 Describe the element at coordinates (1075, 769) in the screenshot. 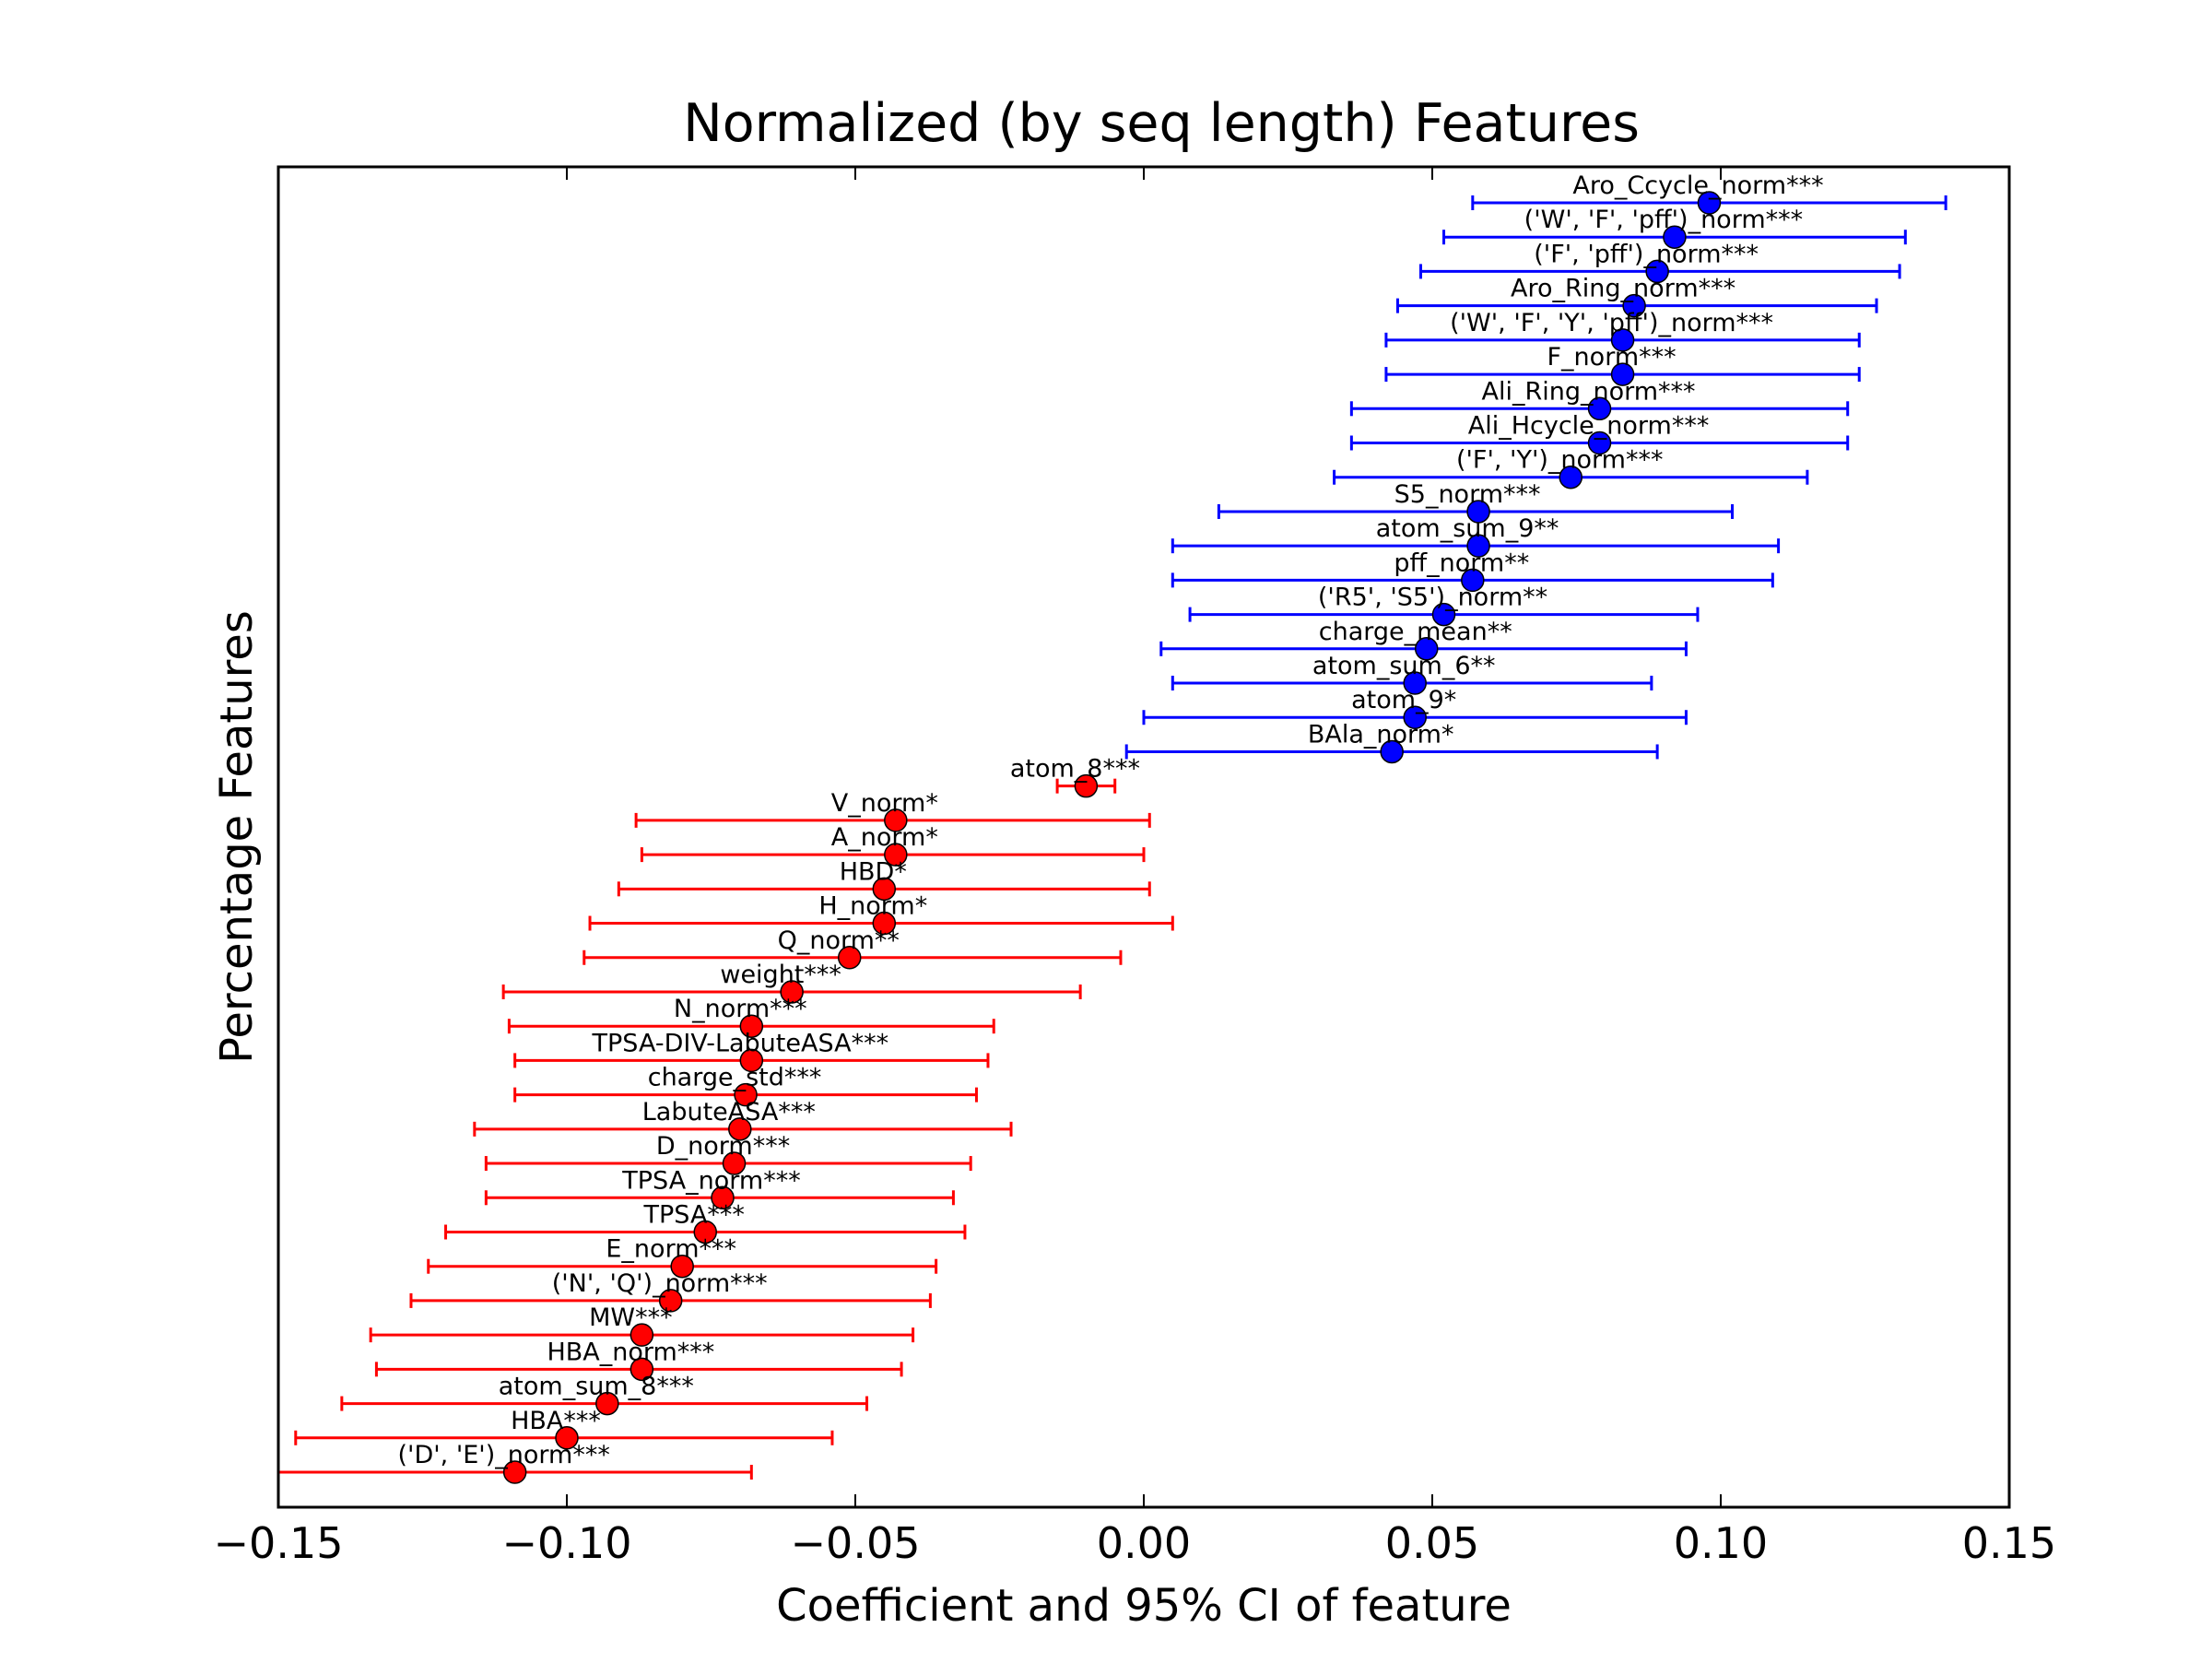

I see `feature-label: atom_8***` at that location.